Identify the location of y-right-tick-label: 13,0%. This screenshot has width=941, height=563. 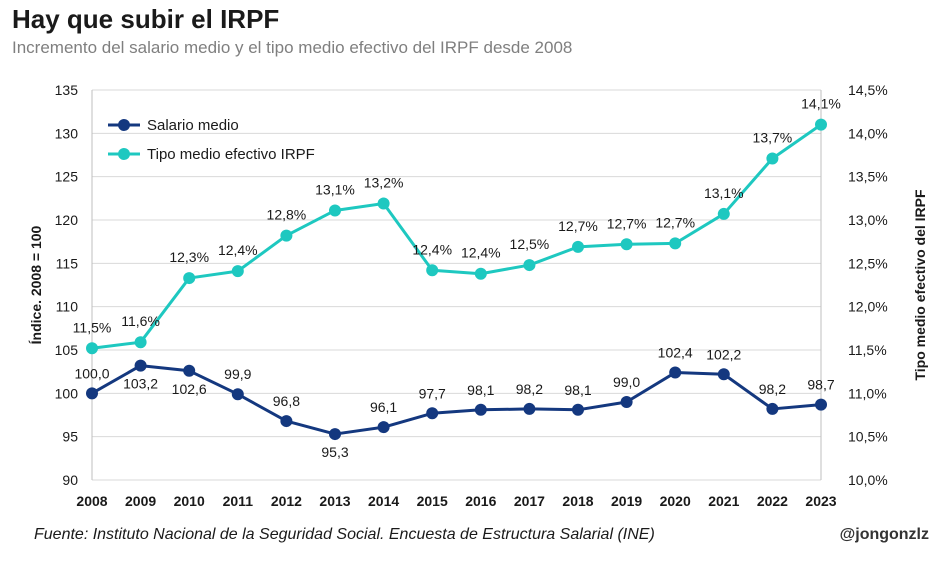
(868, 220).